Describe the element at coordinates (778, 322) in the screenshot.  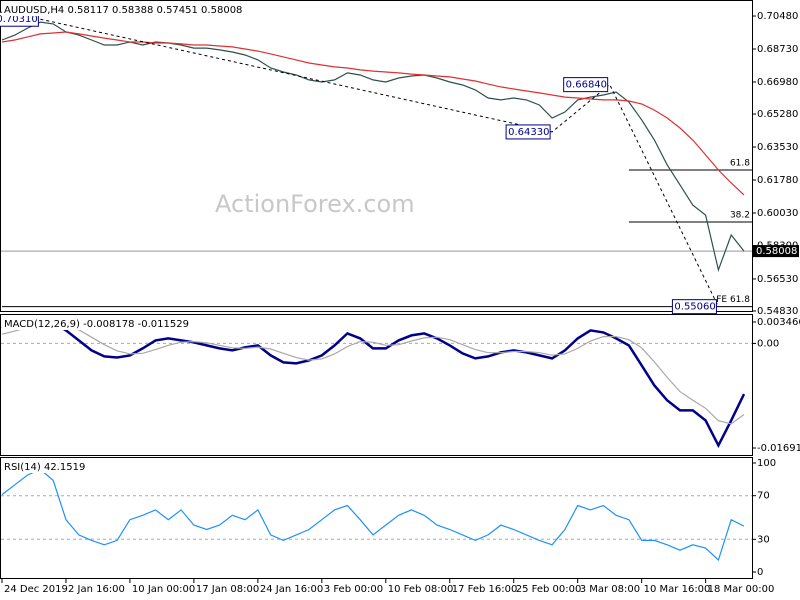
I see `y-tick-label: 0.003466` at that location.